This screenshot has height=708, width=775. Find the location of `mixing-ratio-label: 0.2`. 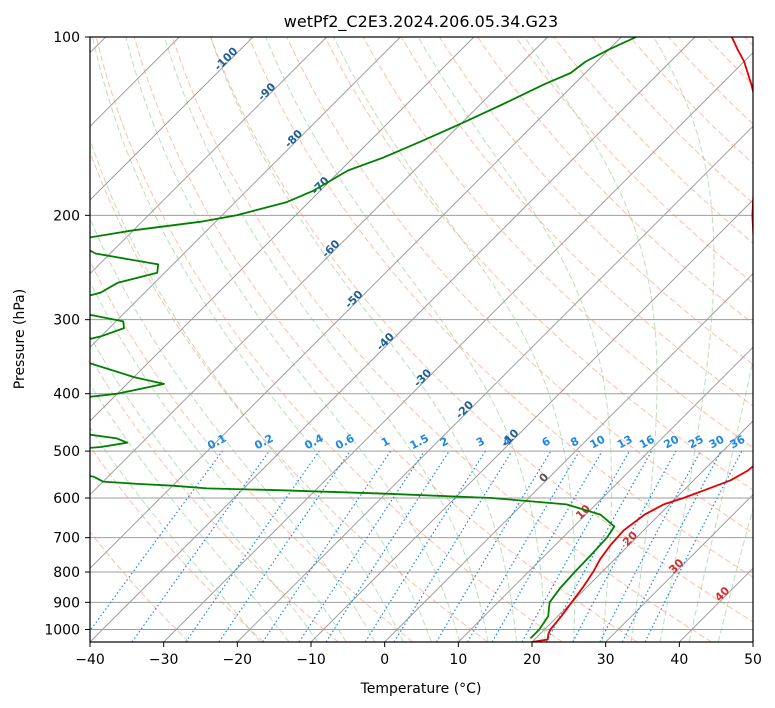

mixing-ratio-label: 0.2 is located at coordinates (263, 442).